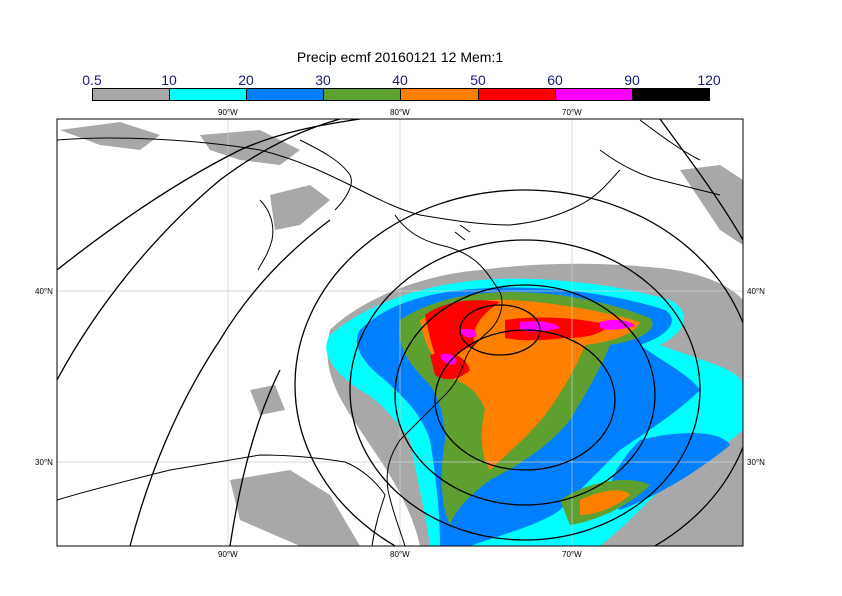 The height and width of the screenshot is (596, 842). Describe the element at coordinates (228, 112) in the screenshot. I see `lon-label-top-90w: 90°W` at that location.